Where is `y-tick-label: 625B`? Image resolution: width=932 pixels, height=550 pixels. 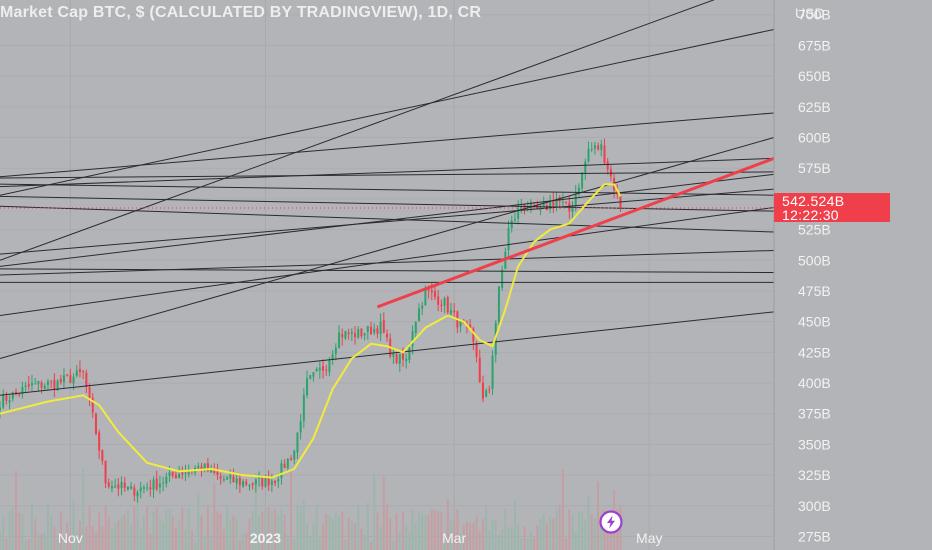
y-tick-label: 625B is located at coordinates (814, 107).